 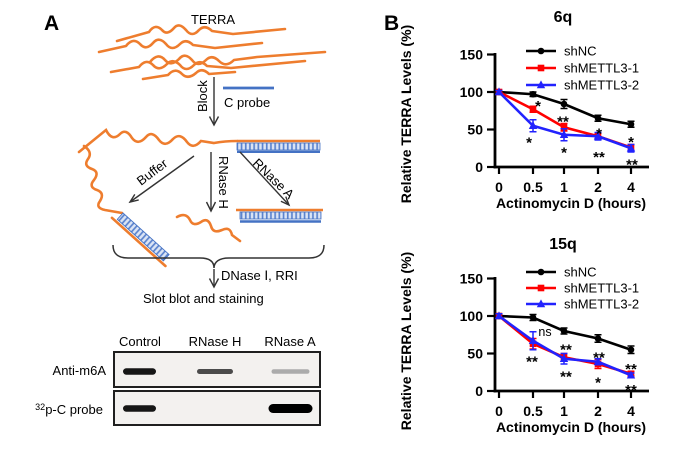 I want to click on rnase-h-arrow, so click(x=211, y=182).